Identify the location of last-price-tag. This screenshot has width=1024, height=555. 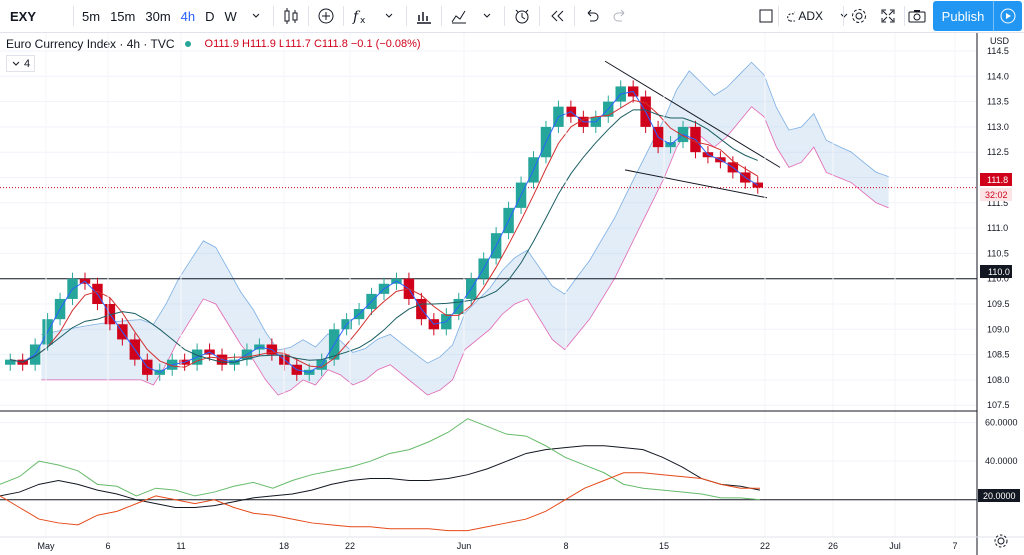
(996, 179).